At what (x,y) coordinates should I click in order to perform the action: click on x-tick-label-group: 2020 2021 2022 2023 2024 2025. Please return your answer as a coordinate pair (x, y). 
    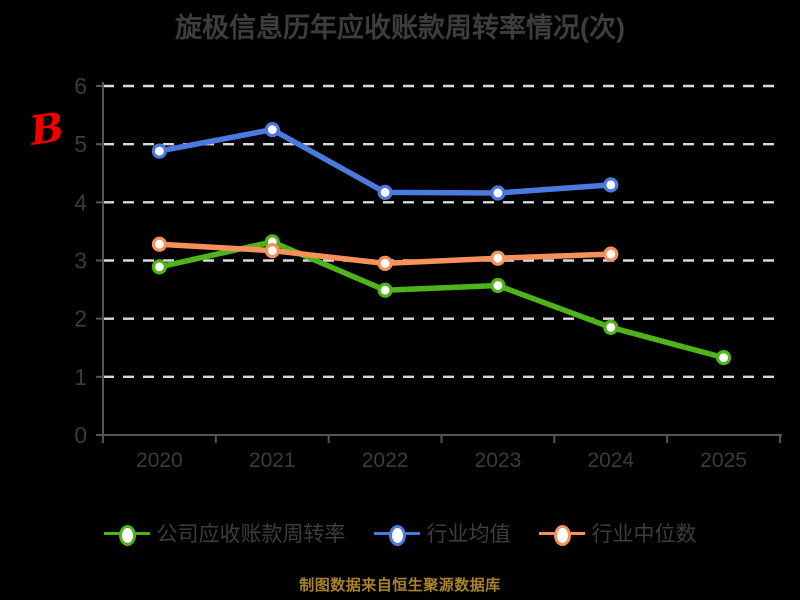
    Looking at the image, I should click on (441, 460).